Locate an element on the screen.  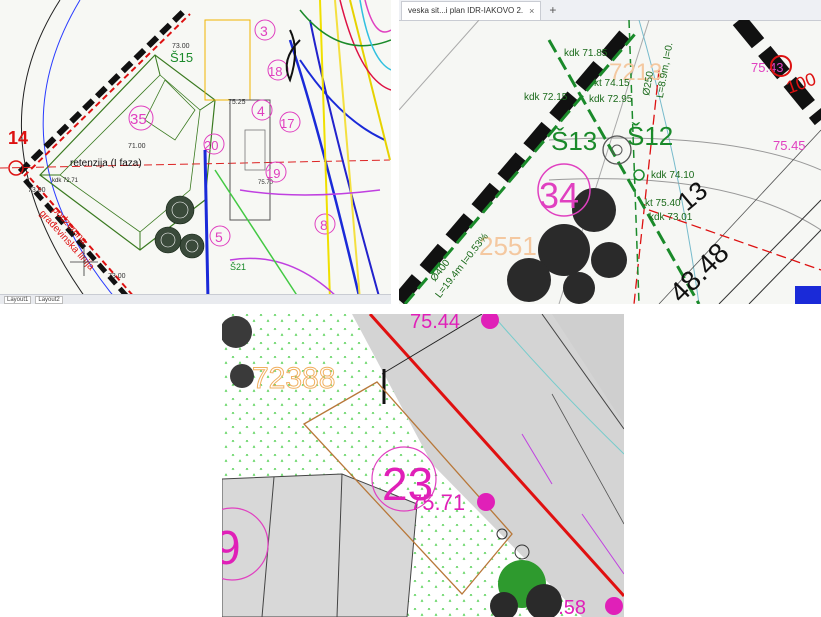
level-7571-label: 75.71 is located at coordinates (437, 502).